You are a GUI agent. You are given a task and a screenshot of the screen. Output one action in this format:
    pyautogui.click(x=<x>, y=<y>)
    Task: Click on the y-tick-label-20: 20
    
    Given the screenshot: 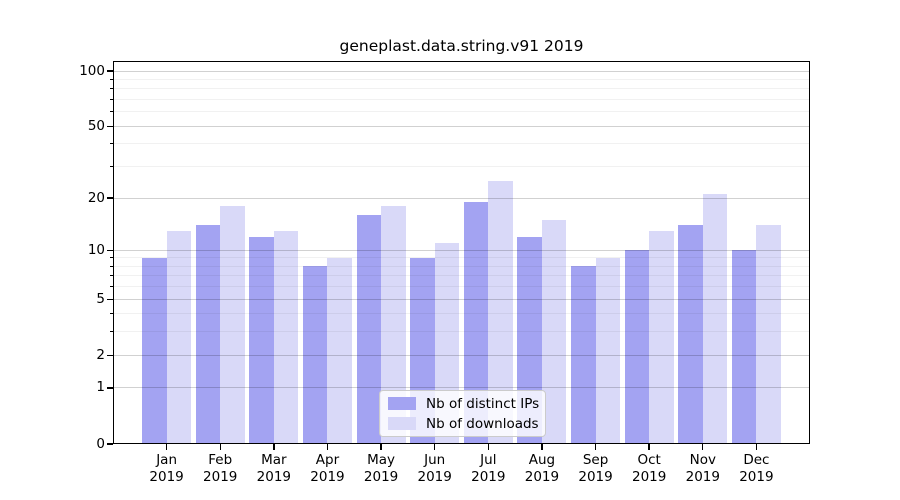 What is the action you would take?
    pyautogui.click(x=96, y=197)
    